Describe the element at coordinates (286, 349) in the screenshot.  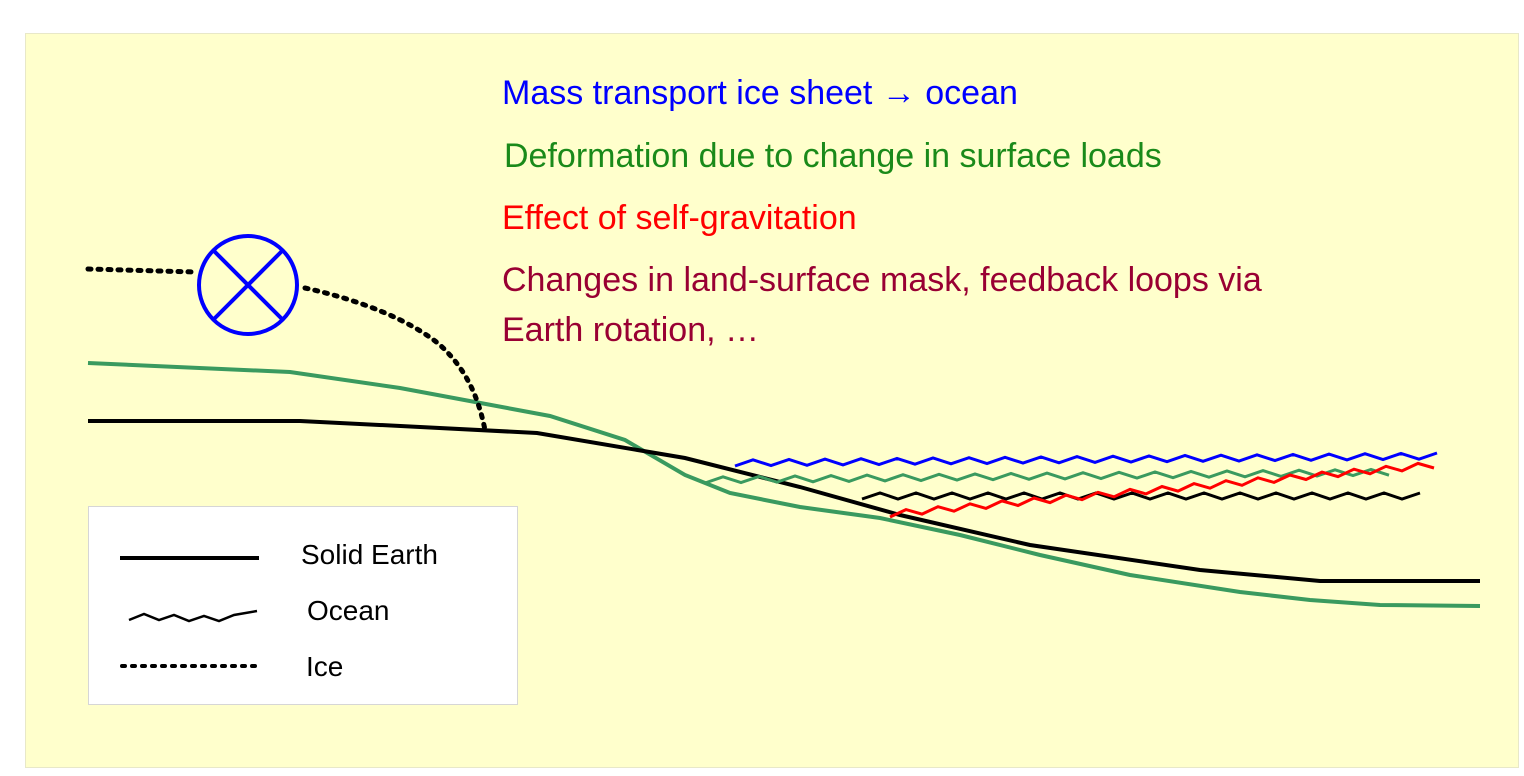
I see `ice-sheet-surface-line` at that location.